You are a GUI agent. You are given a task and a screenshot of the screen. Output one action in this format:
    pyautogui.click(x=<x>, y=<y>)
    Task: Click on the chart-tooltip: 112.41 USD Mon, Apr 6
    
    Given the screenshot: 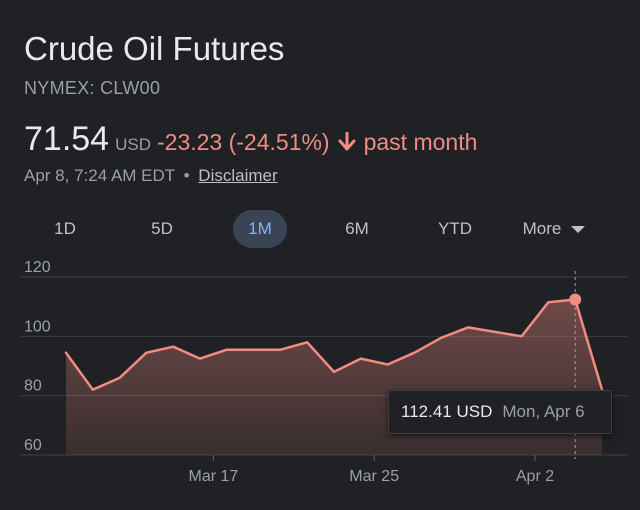 What is the action you would take?
    pyautogui.click(x=500, y=412)
    